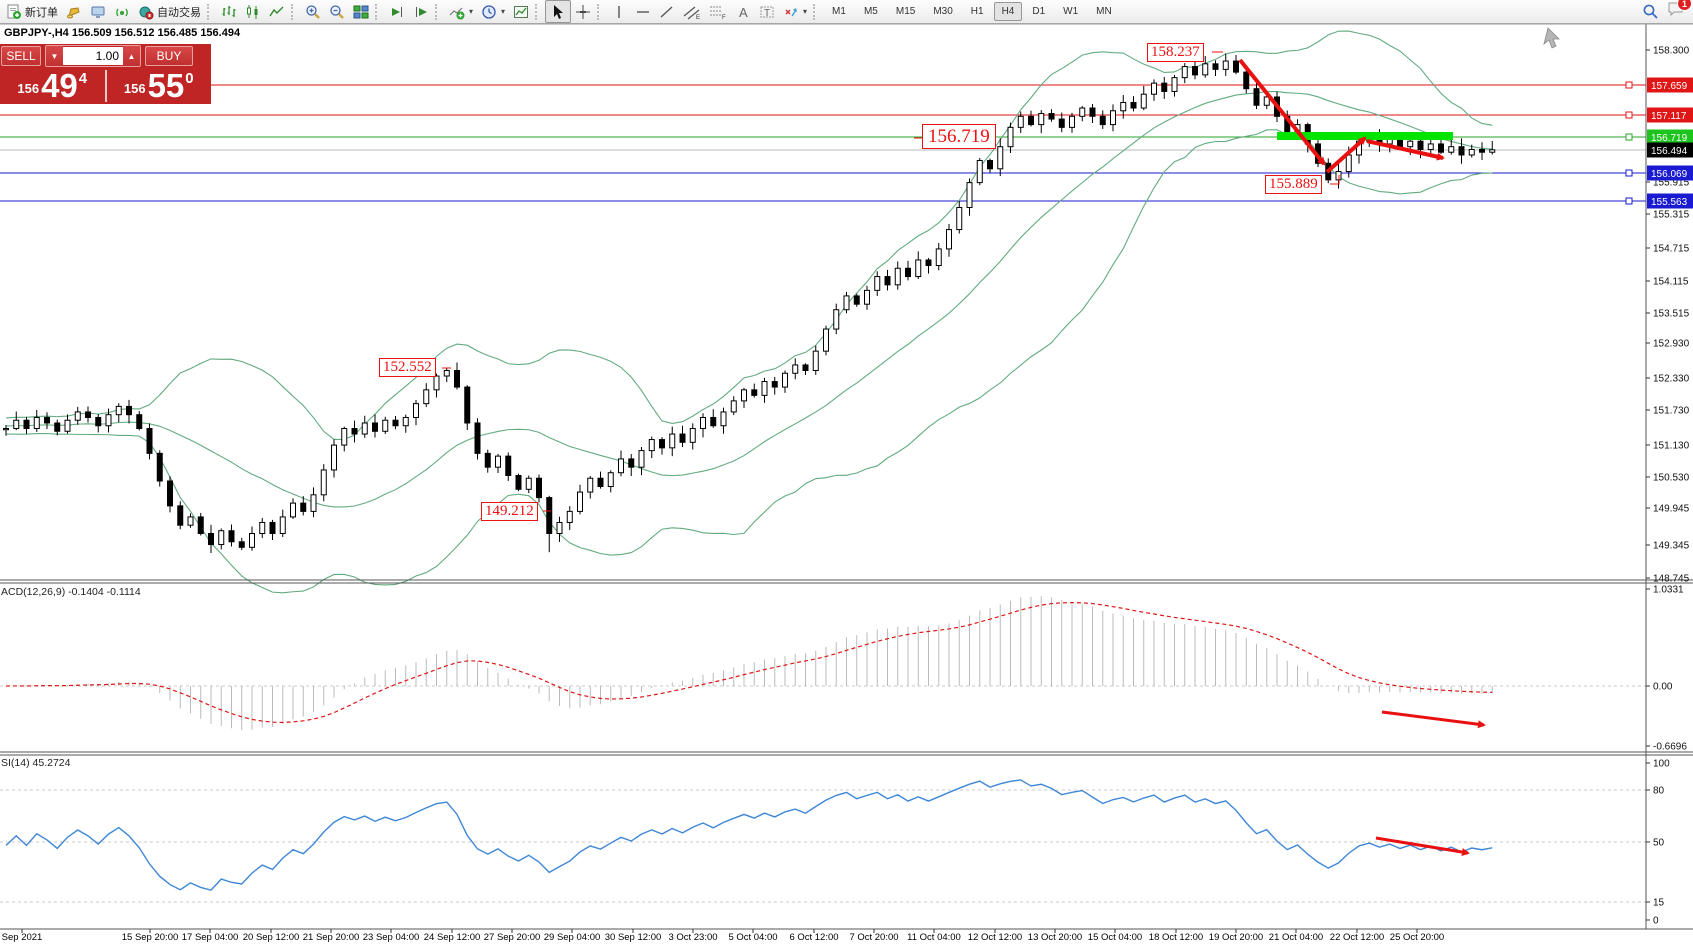 The height and width of the screenshot is (944, 1693). What do you see at coordinates (461, 11) in the screenshot?
I see `indicators-button: ▾` at bounding box center [461, 11].